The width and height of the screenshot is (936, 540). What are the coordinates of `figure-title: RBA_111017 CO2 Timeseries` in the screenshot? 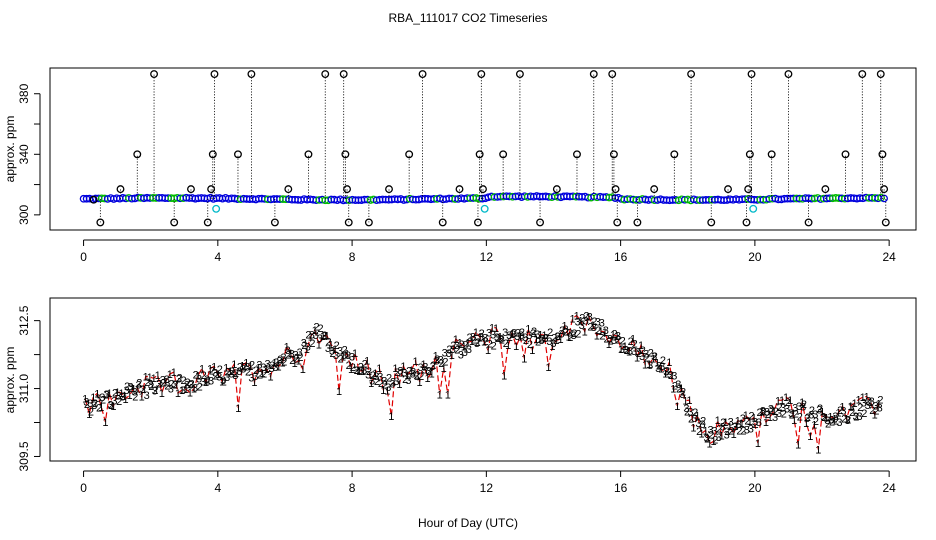 It's located at (468, 18).